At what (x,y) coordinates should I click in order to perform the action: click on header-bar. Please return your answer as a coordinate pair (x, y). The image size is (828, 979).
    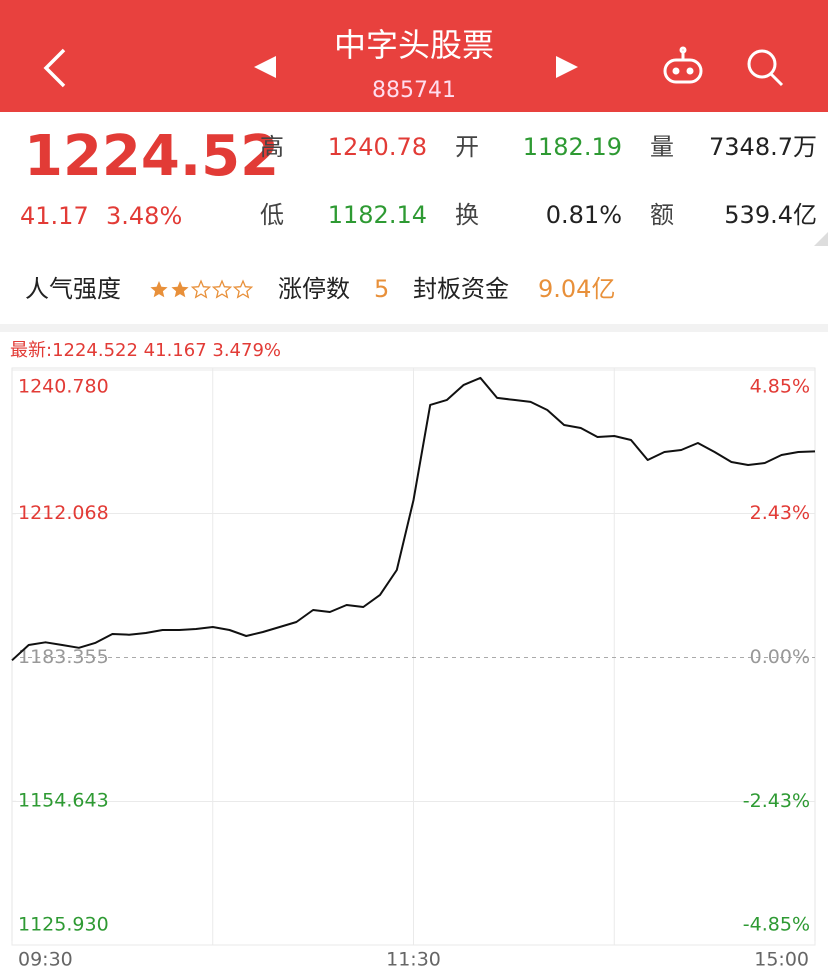
    Looking at the image, I should click on (414, 56).